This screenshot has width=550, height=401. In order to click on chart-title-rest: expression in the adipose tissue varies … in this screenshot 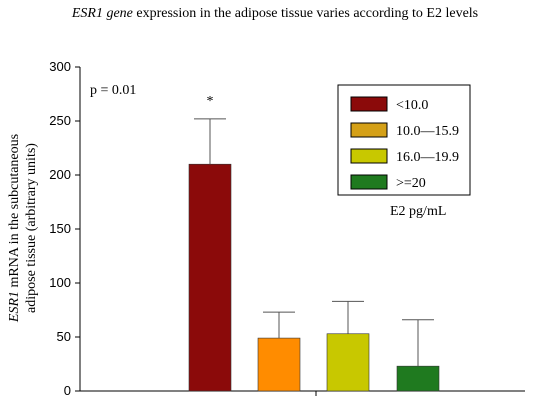, I will do `click(305, 13)`.